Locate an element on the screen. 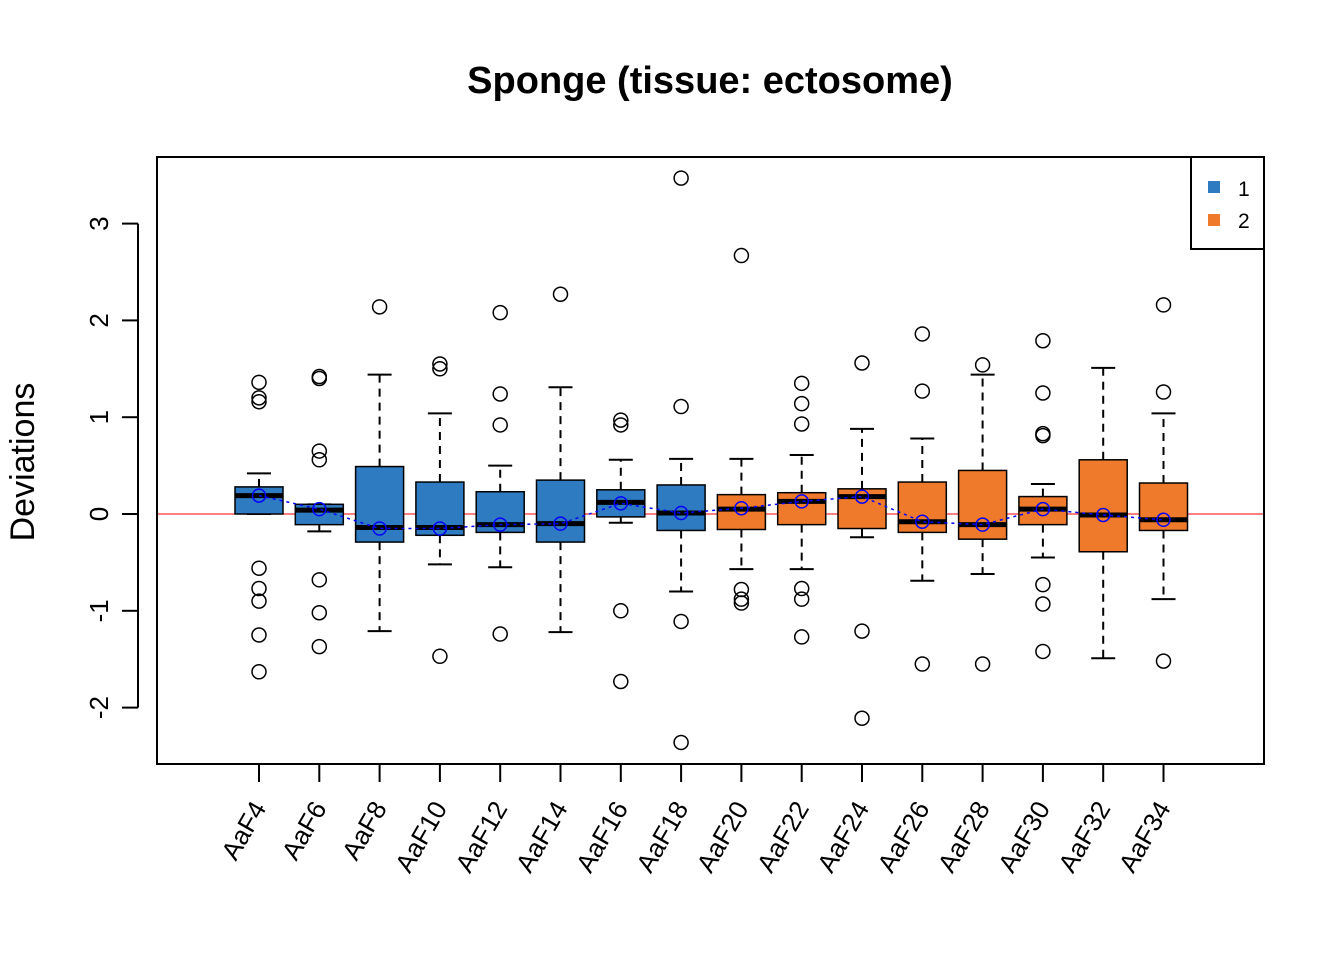 The height and width of the screenshot is (960, 1344). box-AaF28 is located at coordinates (982, 514).